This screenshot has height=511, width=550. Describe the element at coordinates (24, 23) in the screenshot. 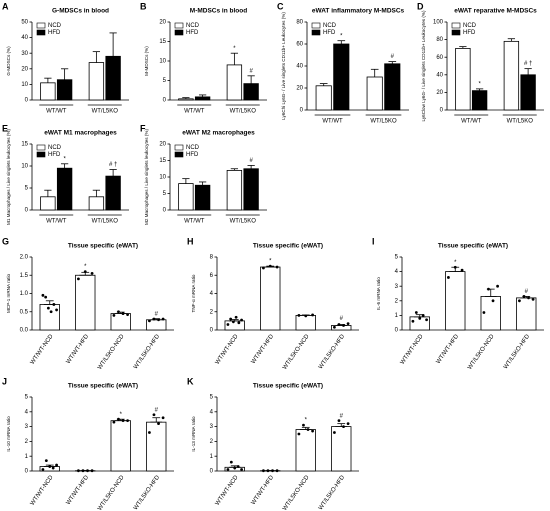

I see `y-tick-label: 50` at that location.